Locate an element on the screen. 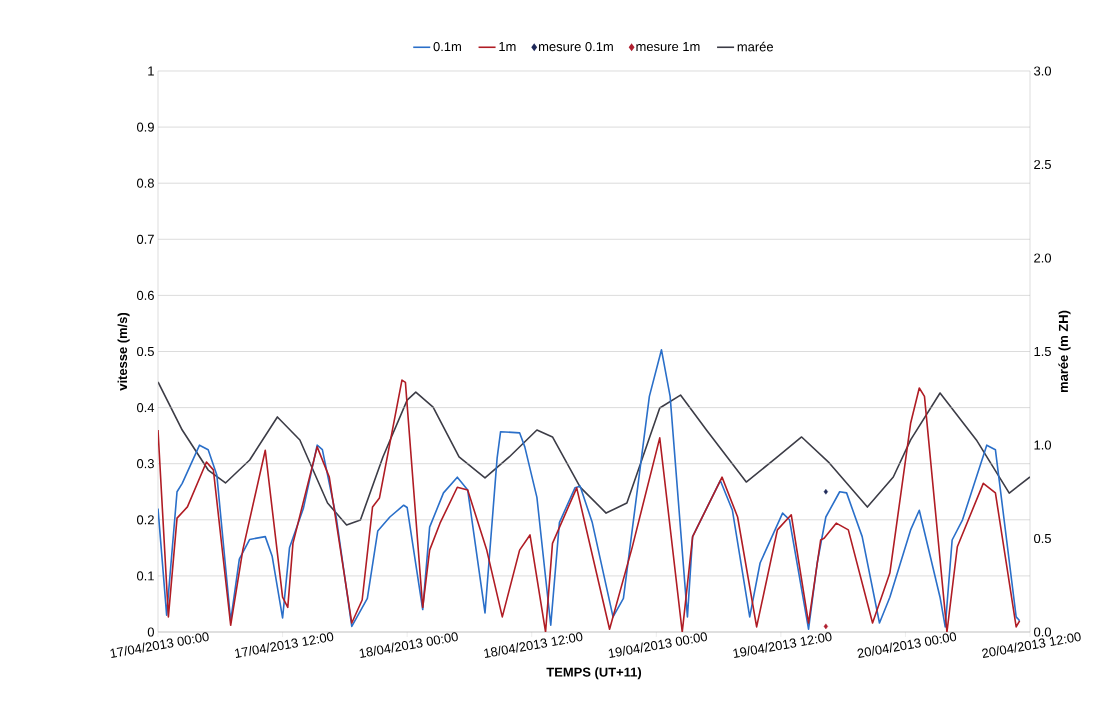  x-tick-label: 20/04/2013 00:00 is located at coordinates (907, 645).